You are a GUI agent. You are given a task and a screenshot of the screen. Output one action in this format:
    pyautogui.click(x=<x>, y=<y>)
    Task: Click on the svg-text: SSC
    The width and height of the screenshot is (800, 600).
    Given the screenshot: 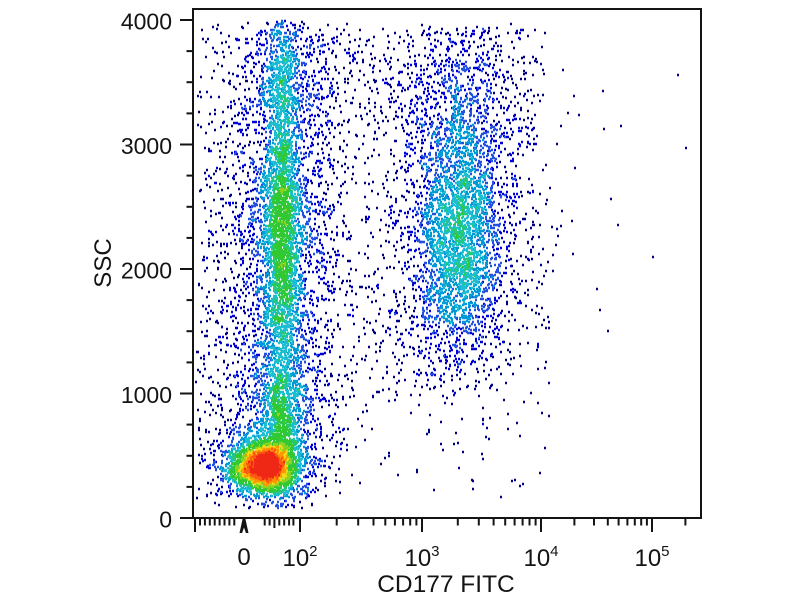 What is the action you would take?
    pyautogui.click(x=103, y=262)
    